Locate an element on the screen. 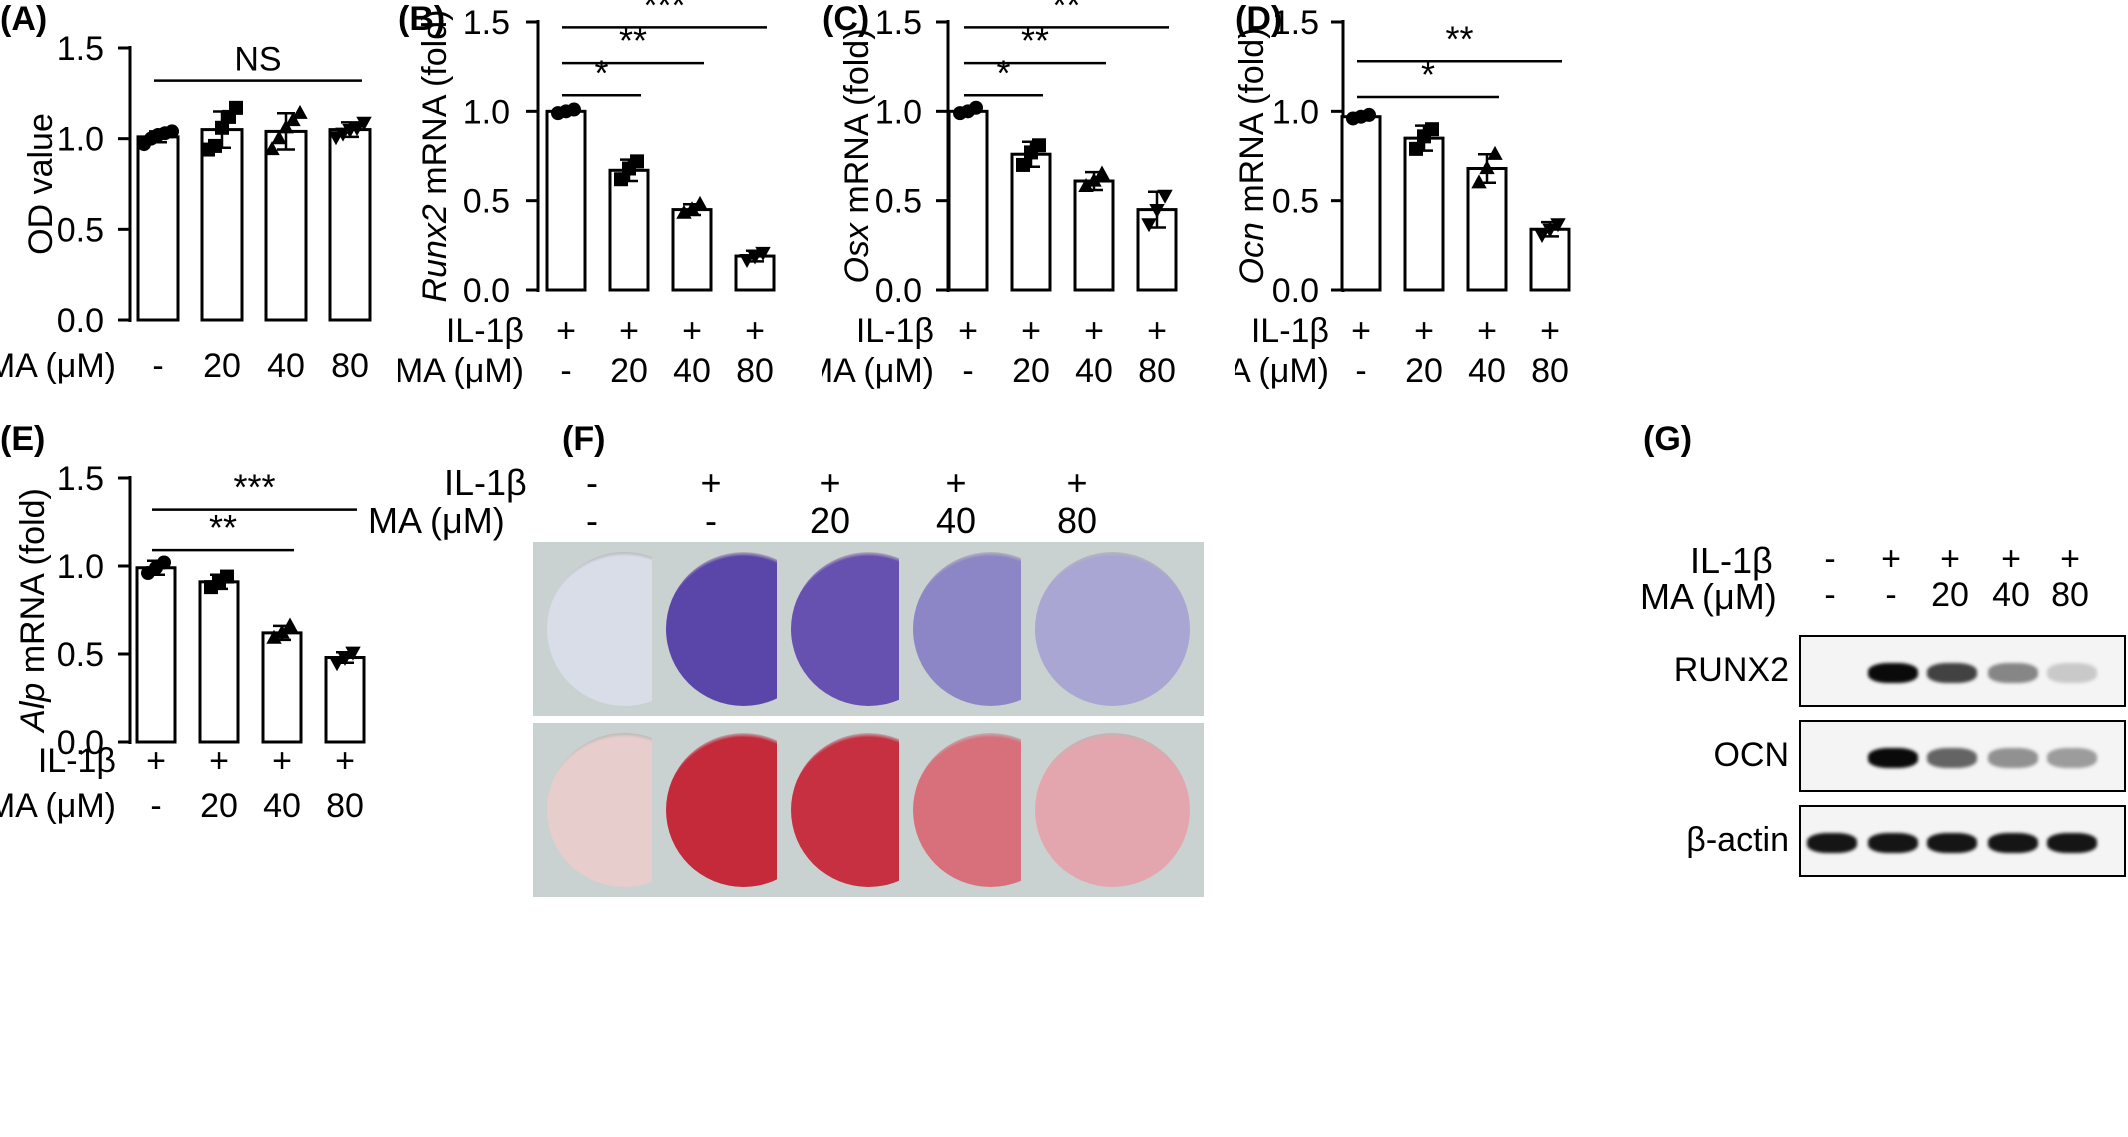 This screenshot has height=1137, width=2128. il1b-row-label: IL-1β is located at coordinates (895, 331).